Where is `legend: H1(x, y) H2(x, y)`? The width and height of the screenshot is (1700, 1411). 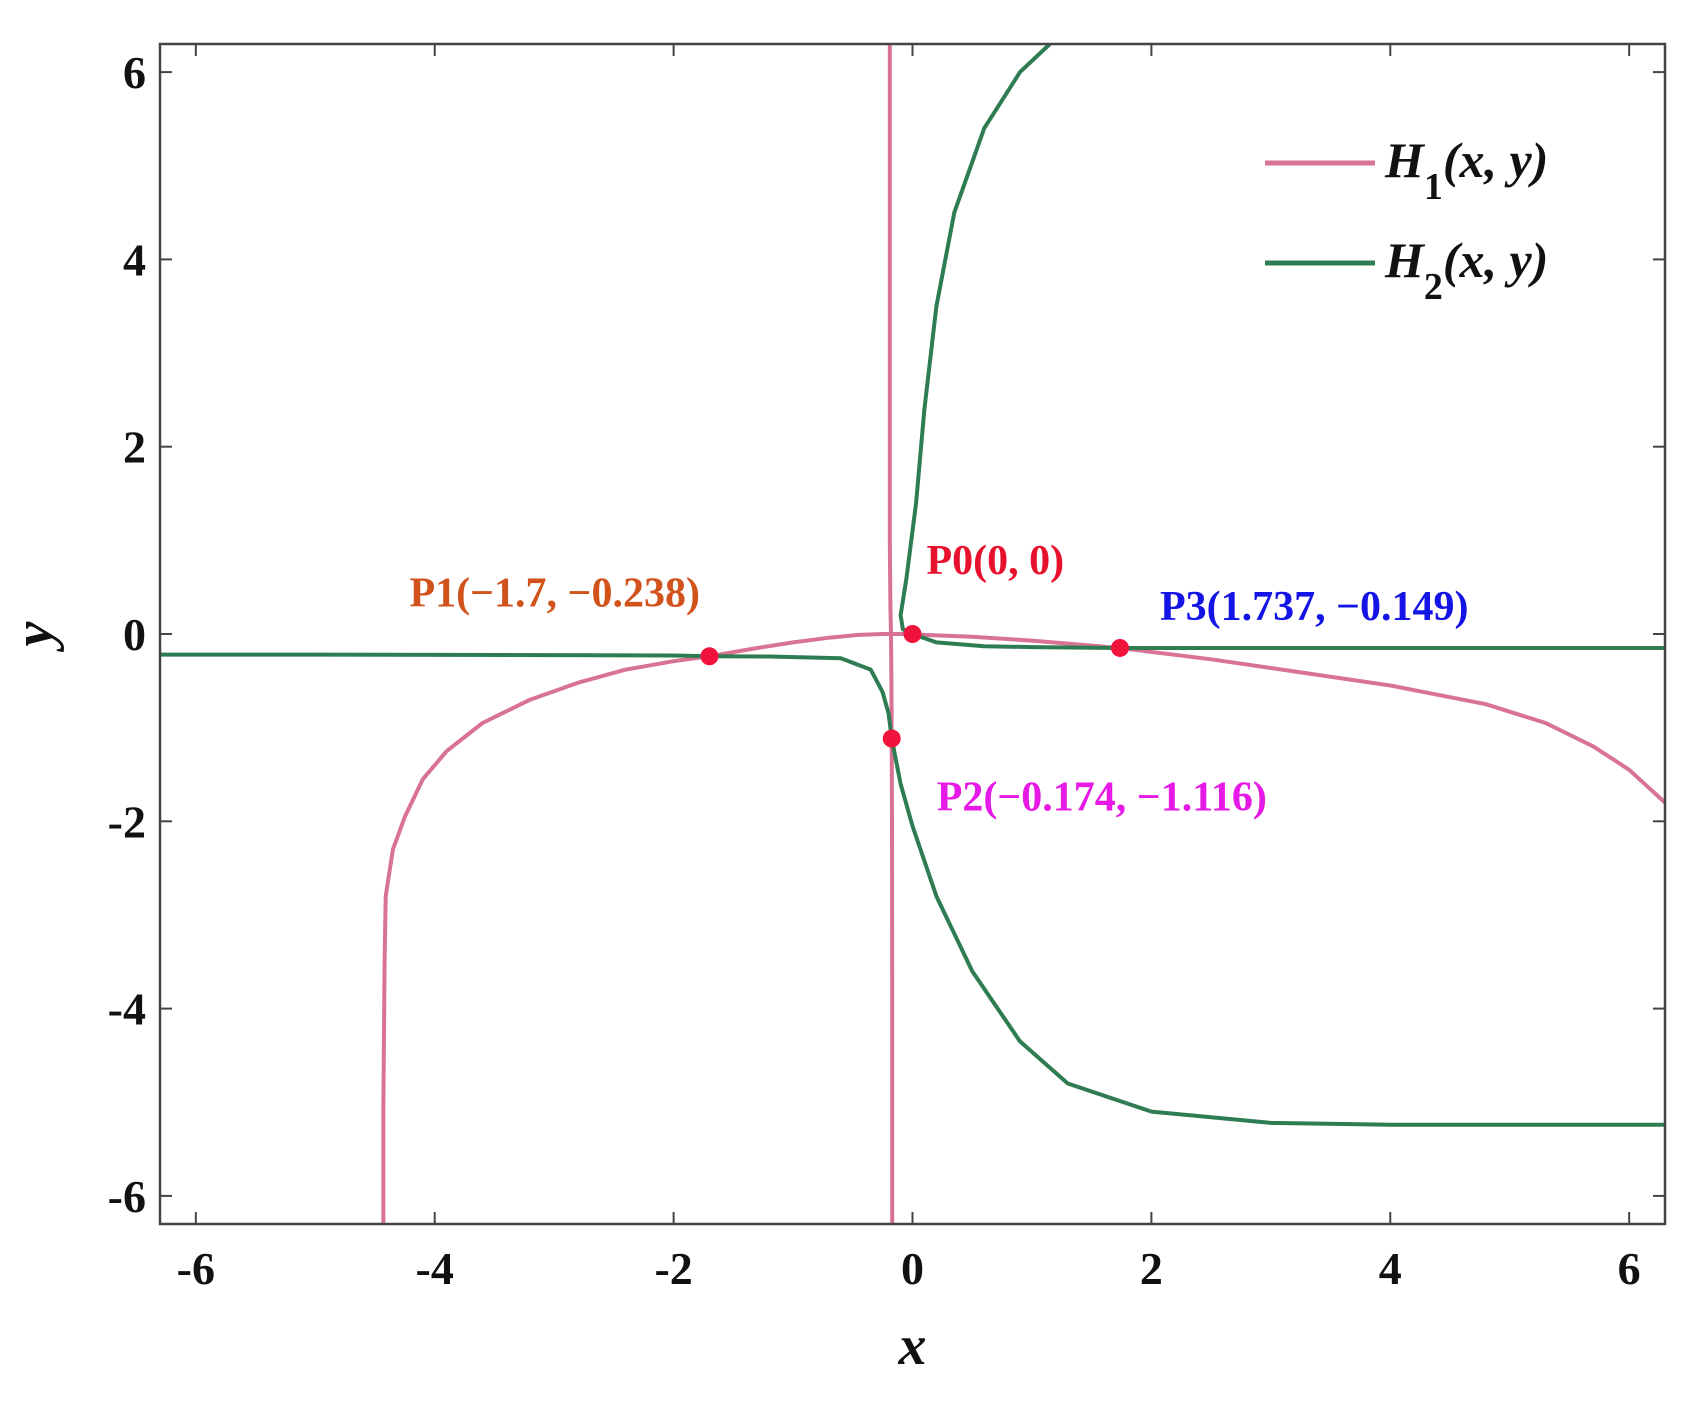 legend: H1(x, y) H2(x, y) is located at coordinates (1406, 220).